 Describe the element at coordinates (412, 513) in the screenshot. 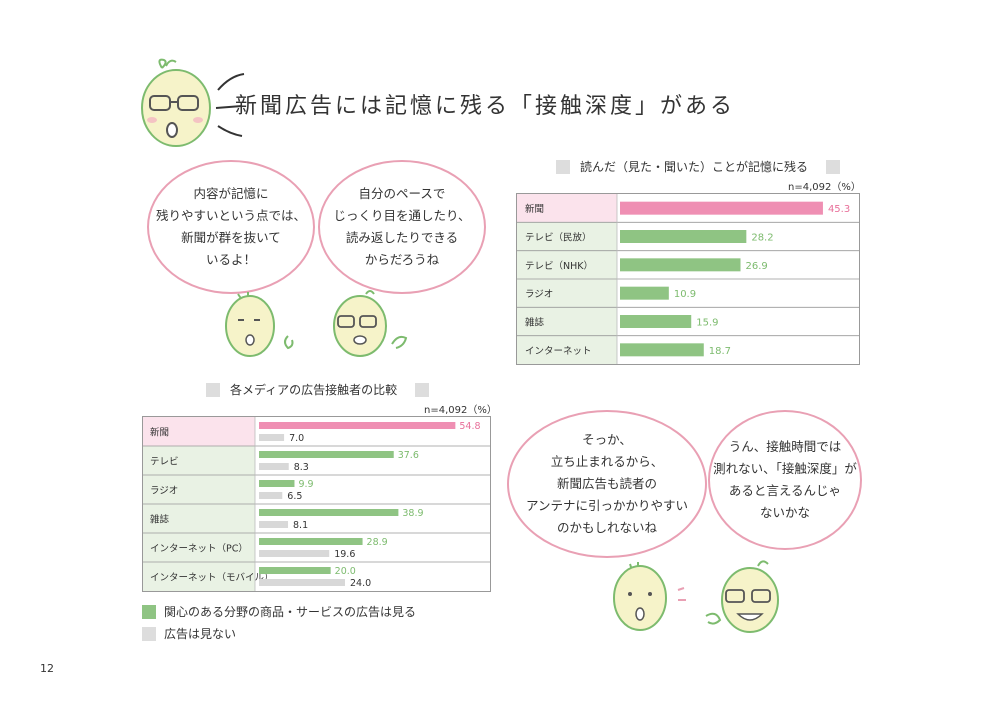

I see `chart2-value-label-series1: 38.9` at that location.